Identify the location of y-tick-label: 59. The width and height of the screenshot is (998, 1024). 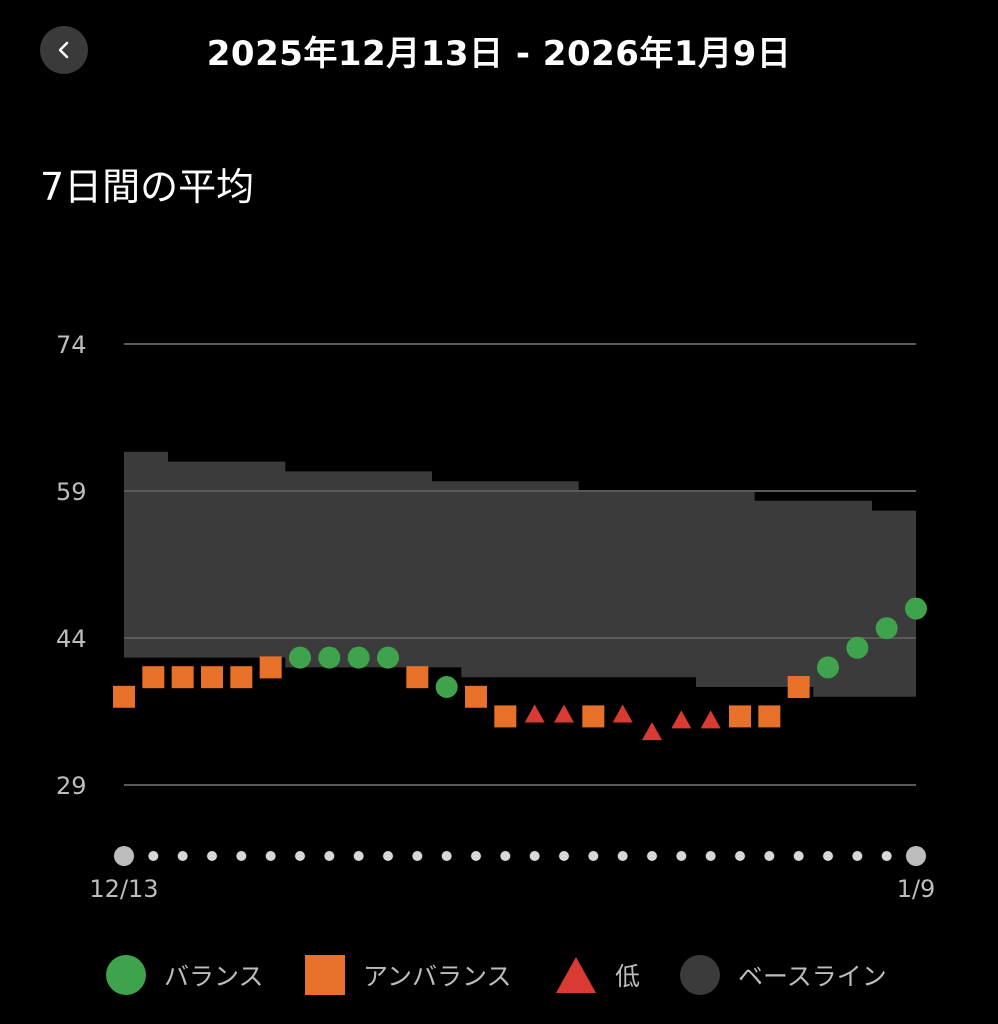
(71, 492).